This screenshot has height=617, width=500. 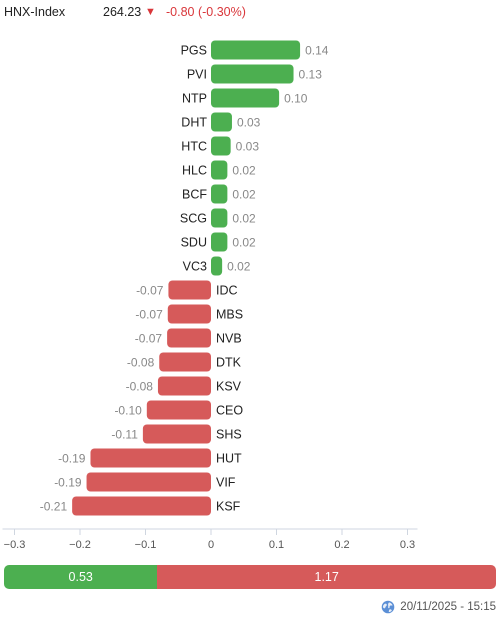 I want to click on bar-dht, so click(x=221, y=122).